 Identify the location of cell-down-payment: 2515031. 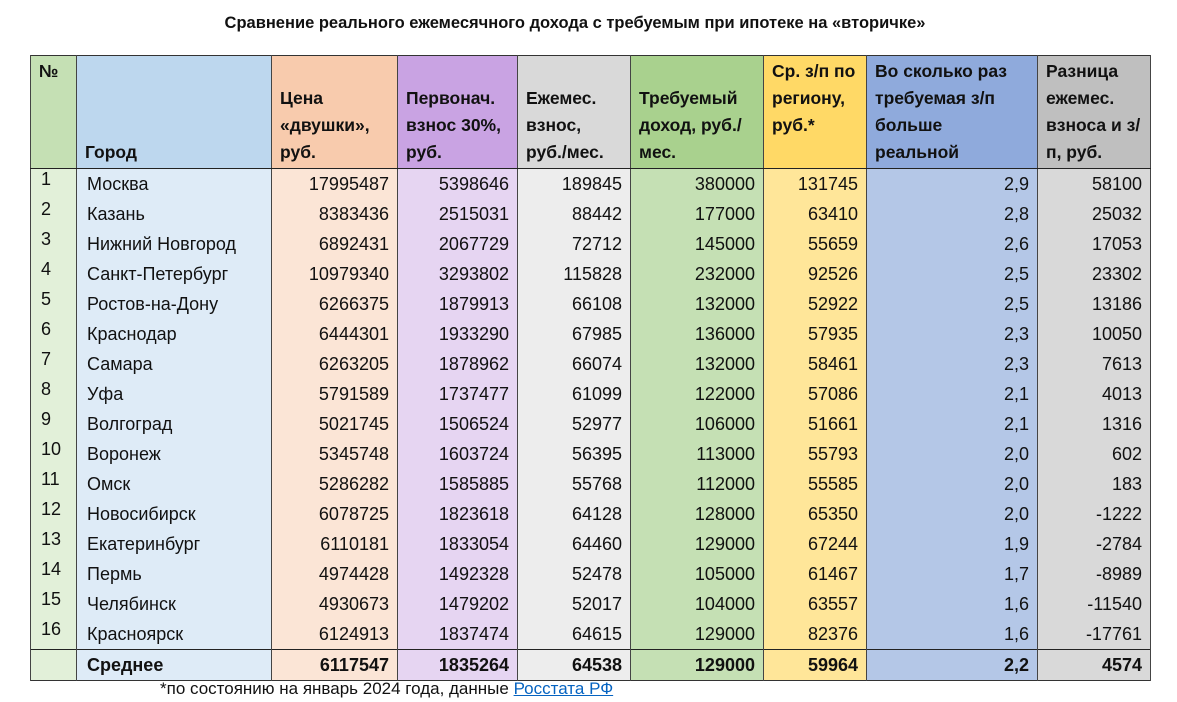
(457, 214).